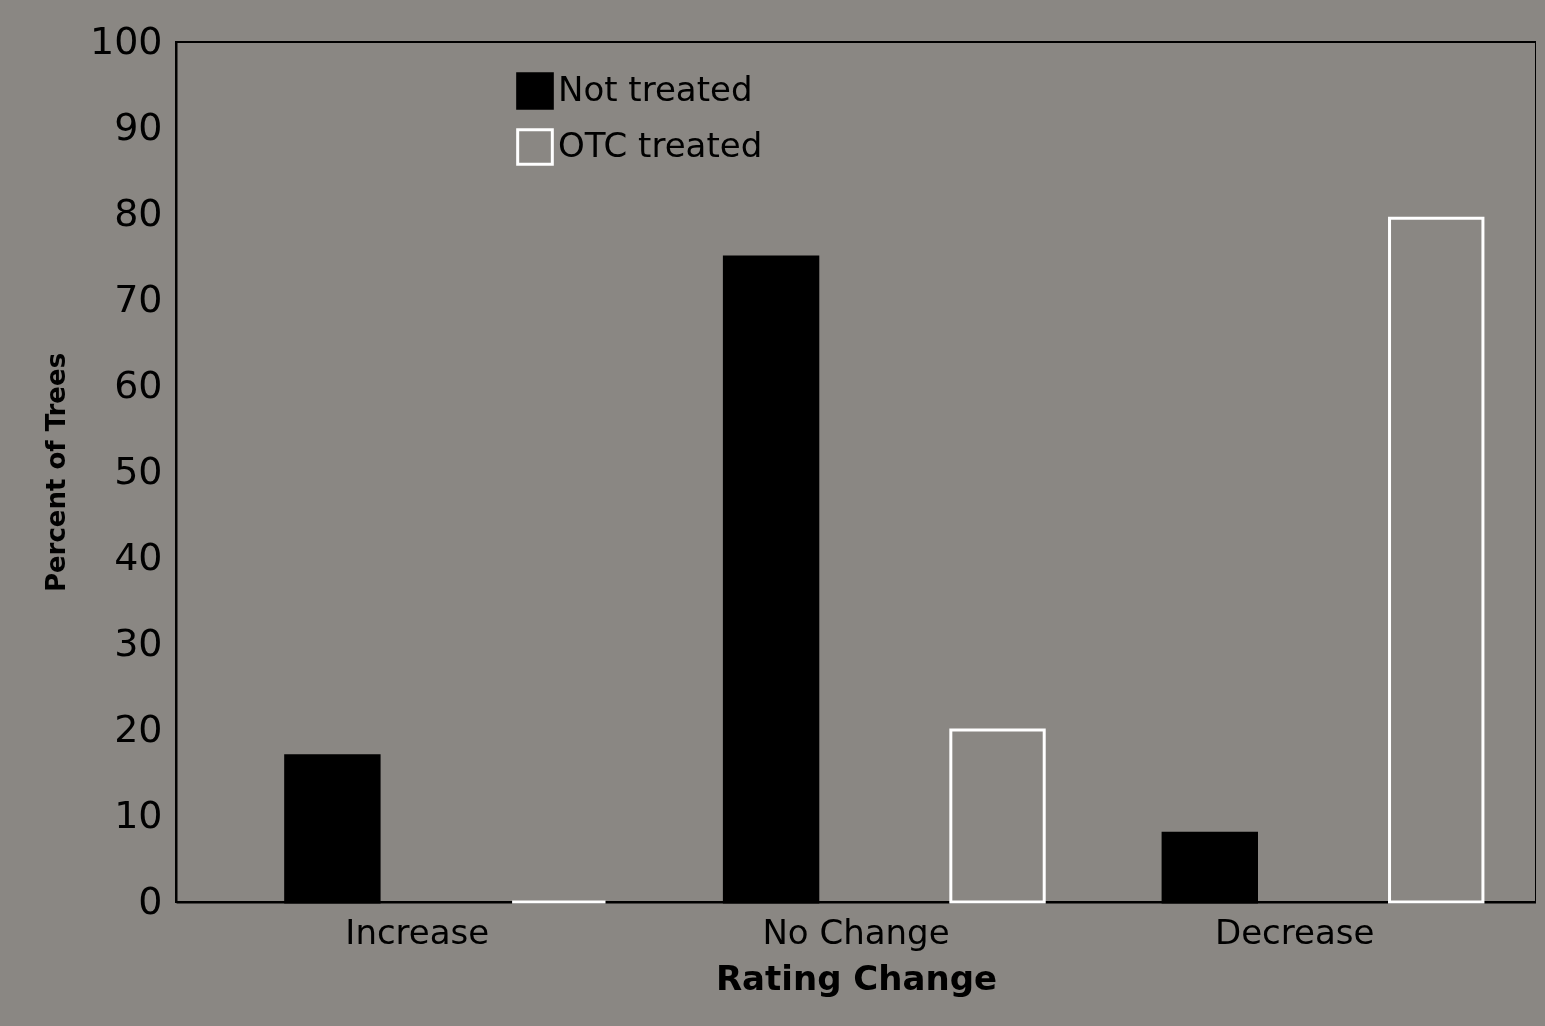 The width and height of the screenshot is (1545, 1026). What do you see at coordinates (856, 977) in the screenshot?
I see `x-axis-title: Rating Change` at bounding box center [856, 977].